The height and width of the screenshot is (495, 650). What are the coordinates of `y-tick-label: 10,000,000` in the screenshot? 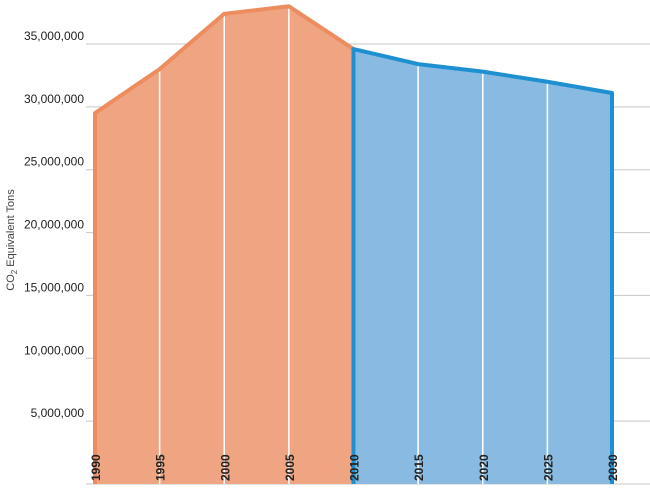 It's located at (54, 350).